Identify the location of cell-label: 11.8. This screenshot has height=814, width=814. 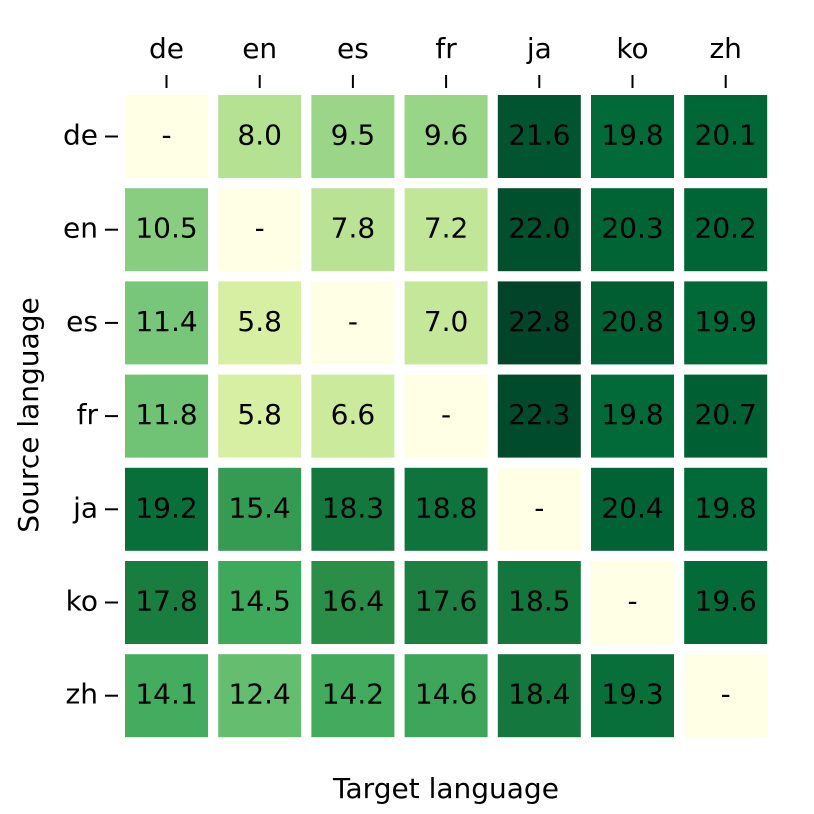
(166, 414).